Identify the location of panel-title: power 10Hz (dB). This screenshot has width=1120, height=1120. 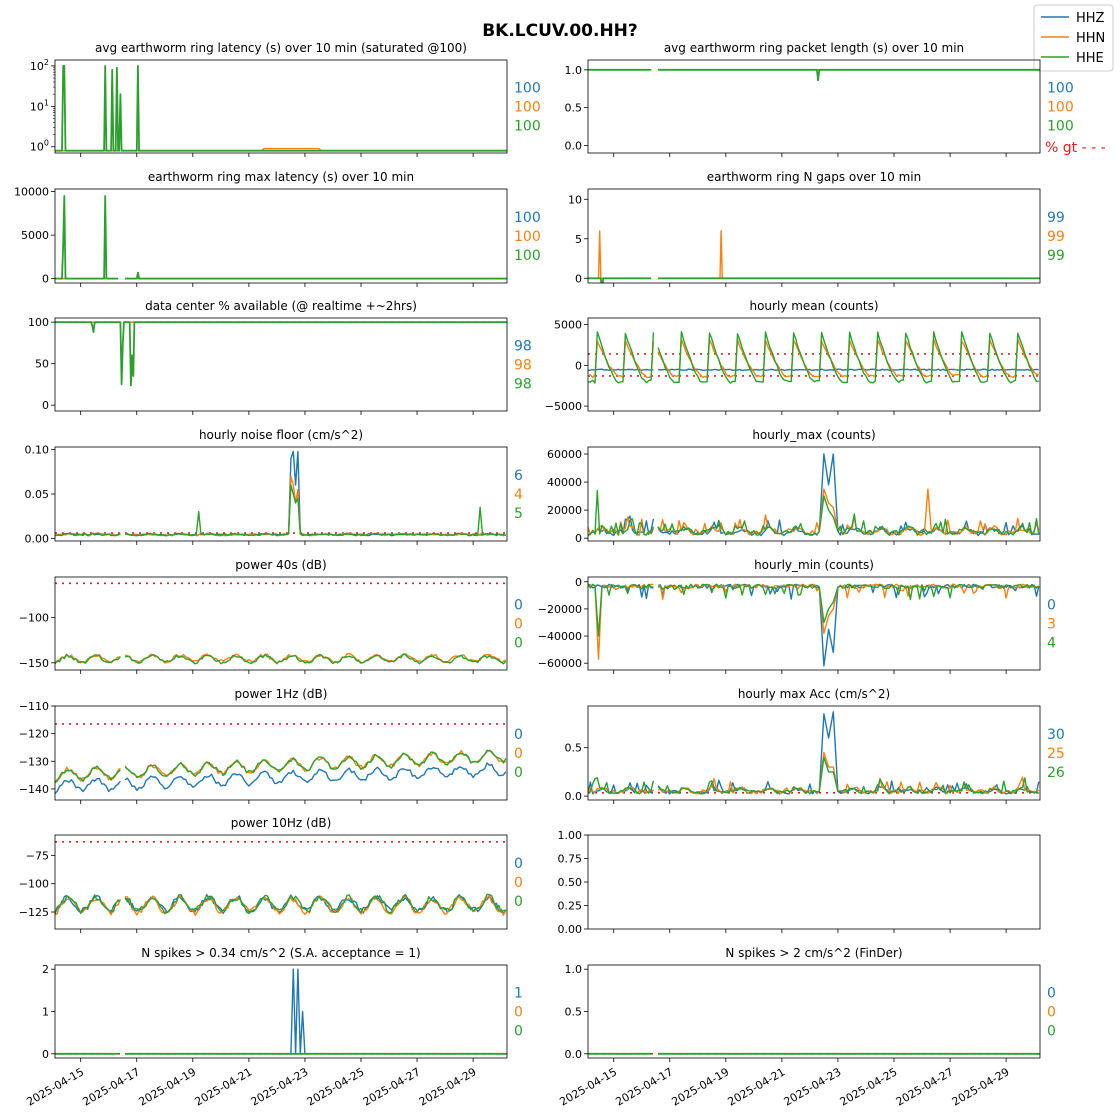
(281, 823).